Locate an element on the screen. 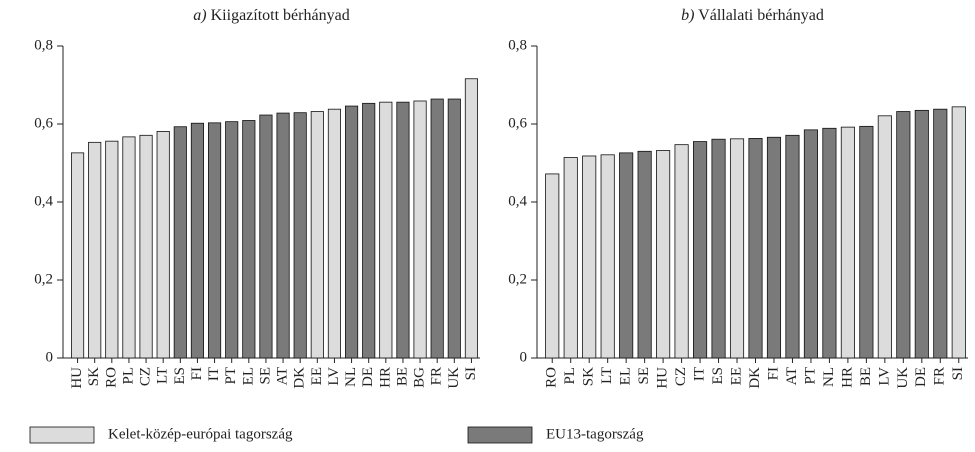  x-tick-label: PT is located at coordinates (810, 376).